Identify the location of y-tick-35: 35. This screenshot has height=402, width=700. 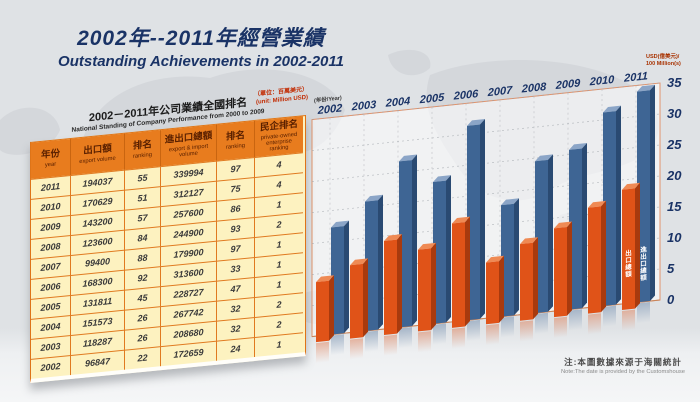
(674, 82).